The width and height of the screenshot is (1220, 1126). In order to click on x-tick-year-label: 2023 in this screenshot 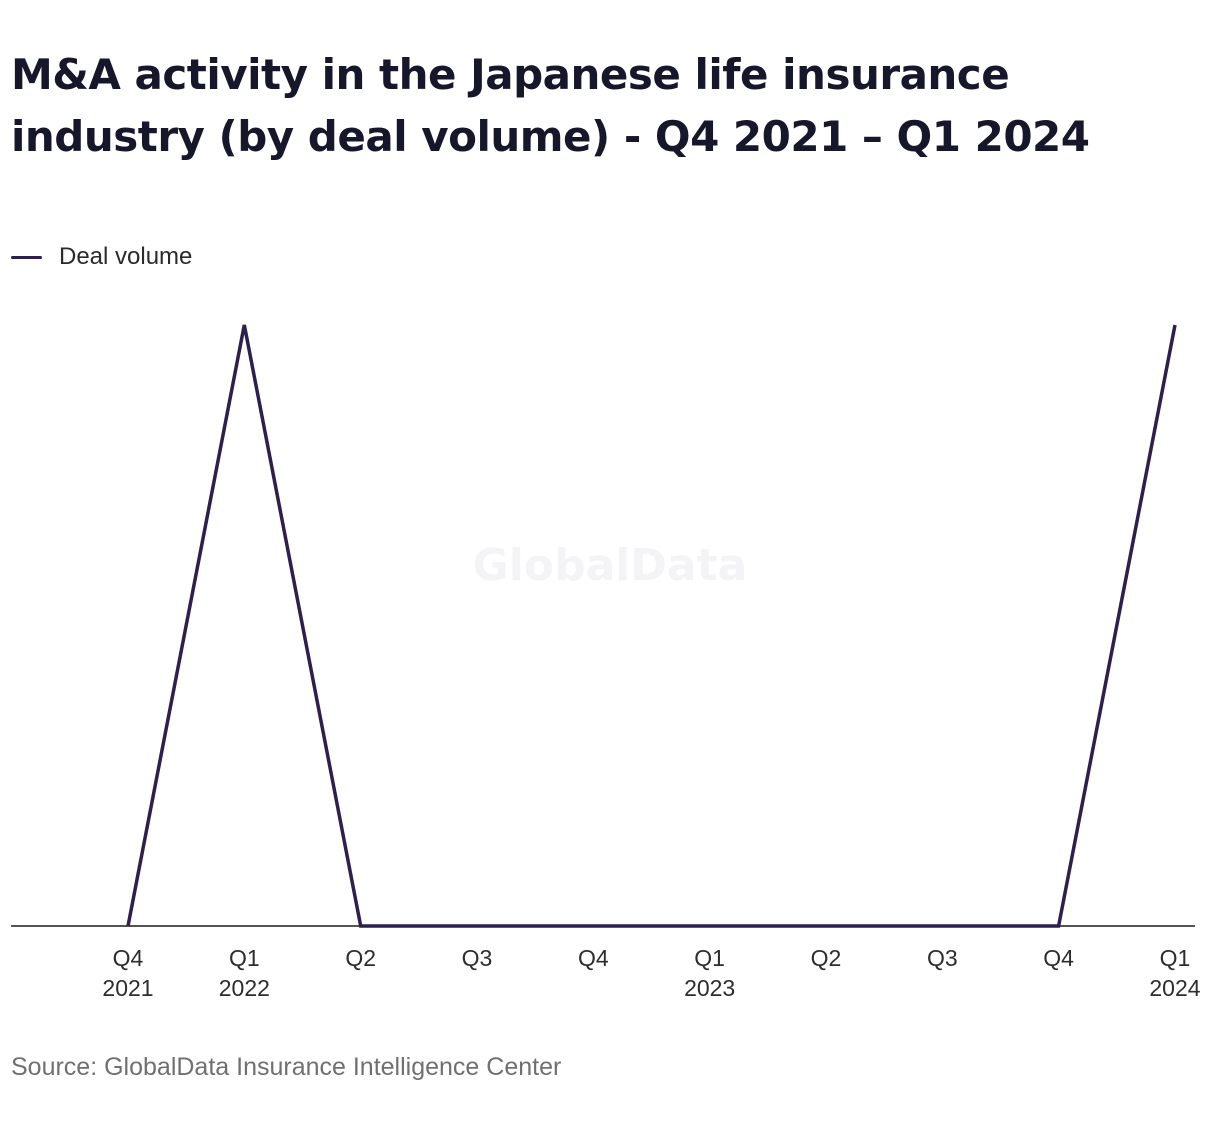, I will do `click(709, 988)`.